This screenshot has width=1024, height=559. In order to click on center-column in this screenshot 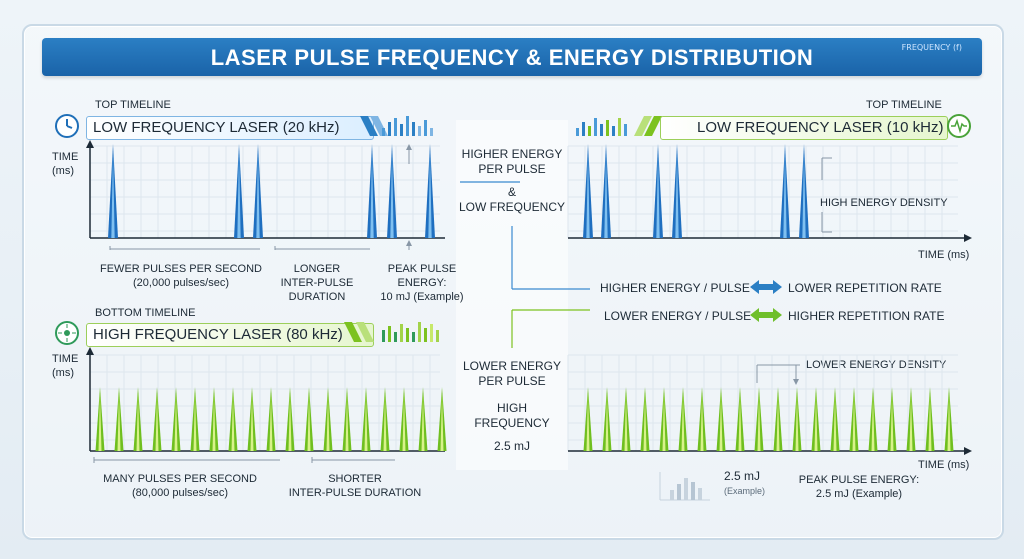, I will do `click(512, 295)`.